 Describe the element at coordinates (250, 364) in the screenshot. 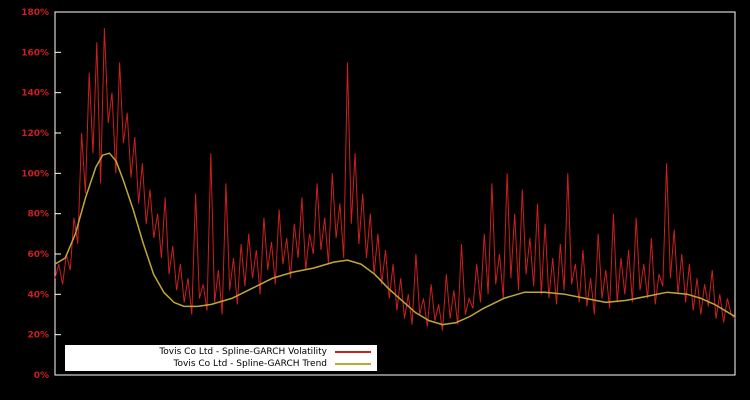

I see `legend-label-trend: Tovis Co Ltd - Spline-GARCH Trend` at that location.